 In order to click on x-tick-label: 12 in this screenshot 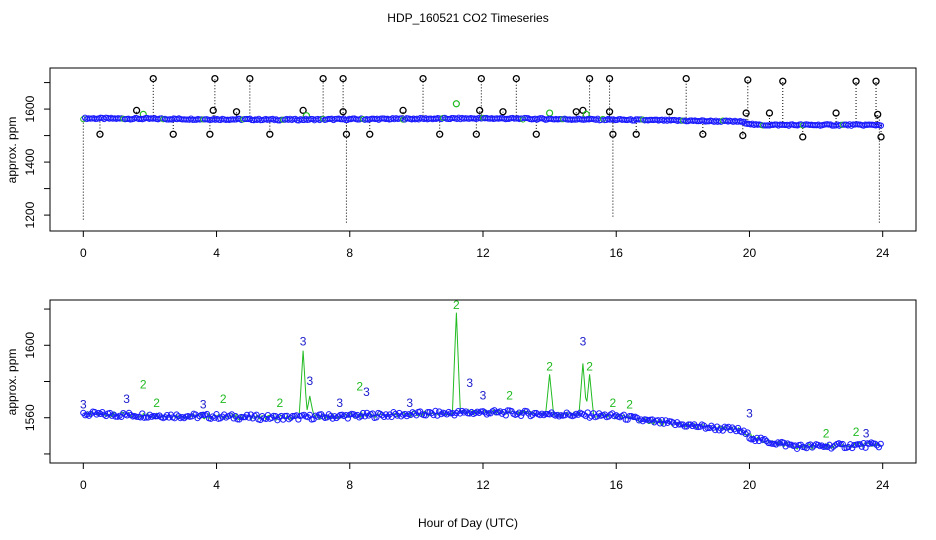, I will do `click(483, 253)`.